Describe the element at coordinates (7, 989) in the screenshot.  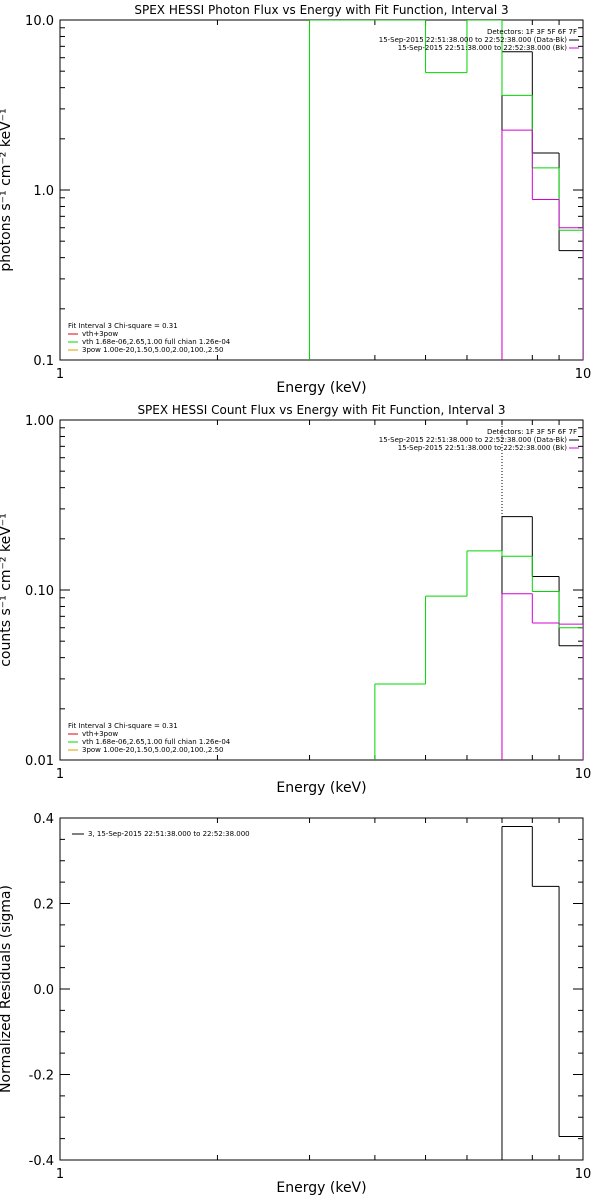
I see `y-axis-label: Normalized Residuals (sigma)` at that location.